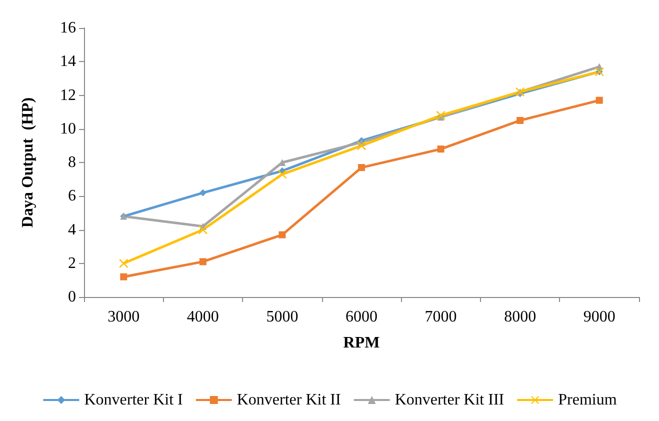 This screenshot has width=659, height=421. Describe the element at coordinates (282, 317) in the screenshot. I see `x-tick-label: 5000` at that location.